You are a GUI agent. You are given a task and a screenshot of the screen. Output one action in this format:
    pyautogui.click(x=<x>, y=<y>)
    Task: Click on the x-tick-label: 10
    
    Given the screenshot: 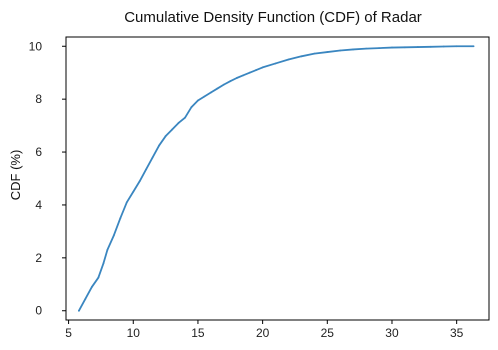 What is the action you would take?
    pyautogui.click(x=134, y=333)
    